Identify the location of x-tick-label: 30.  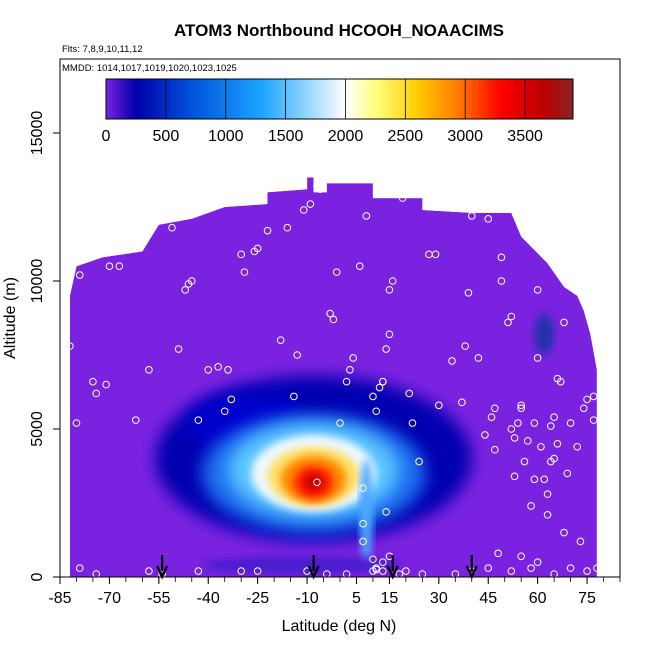
(439, 598).